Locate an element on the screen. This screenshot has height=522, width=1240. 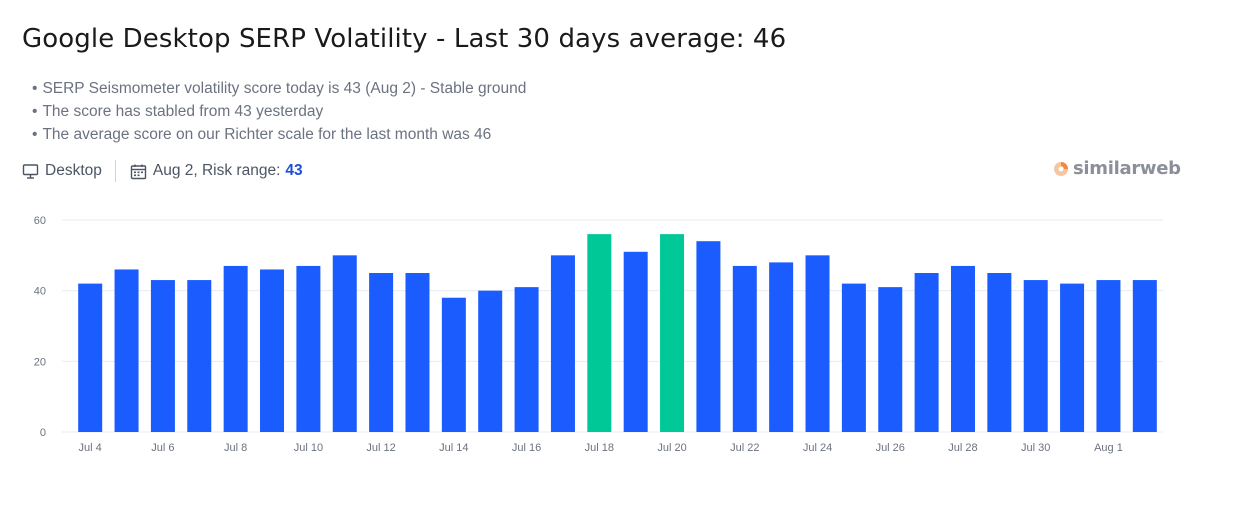
x-tick-label: Jul 28 is located at coordinates (962, 448).